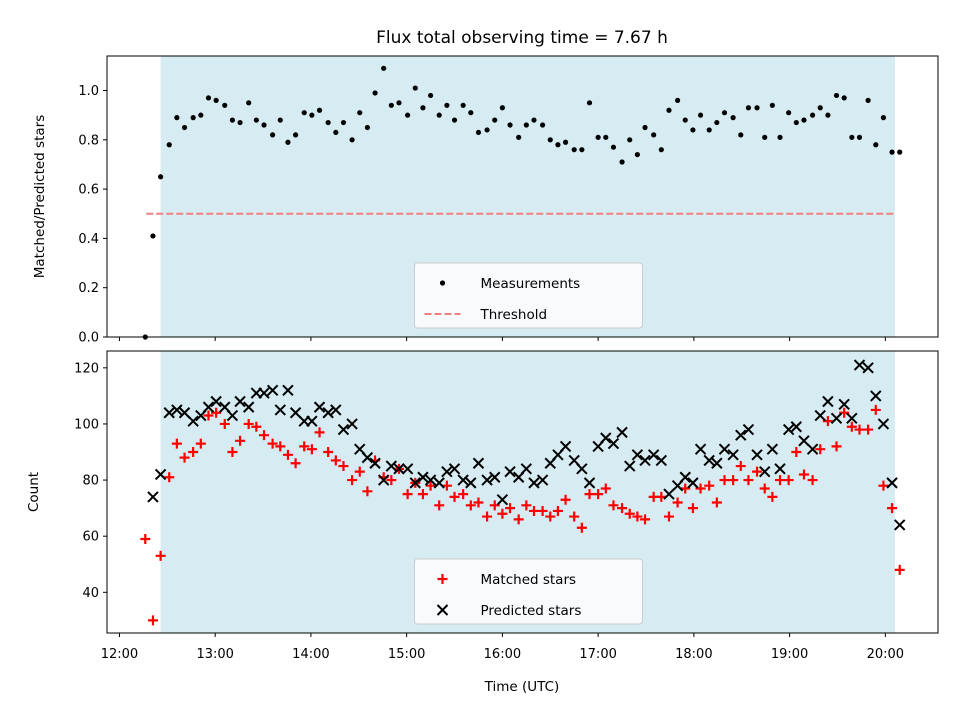 This screenshot has height=720, width=960. I want to click on legend-label: Predicted stars, so click(531, 611).